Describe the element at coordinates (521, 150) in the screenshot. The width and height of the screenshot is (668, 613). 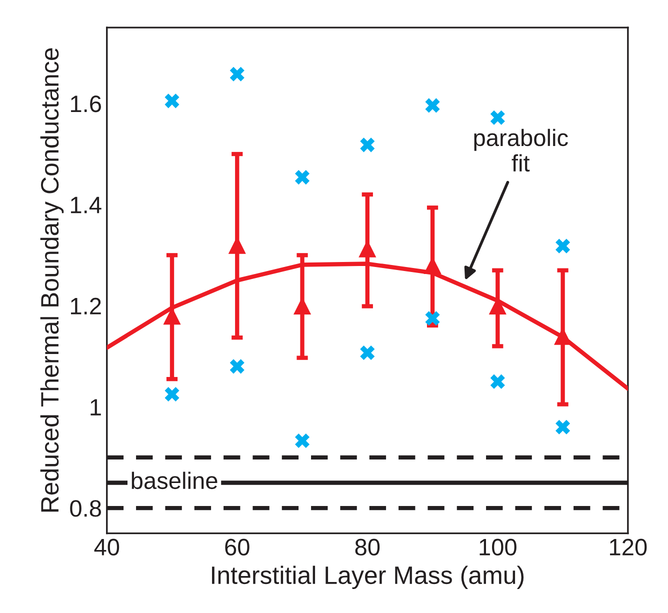
I see `annotation: parabolic fit` at that location.